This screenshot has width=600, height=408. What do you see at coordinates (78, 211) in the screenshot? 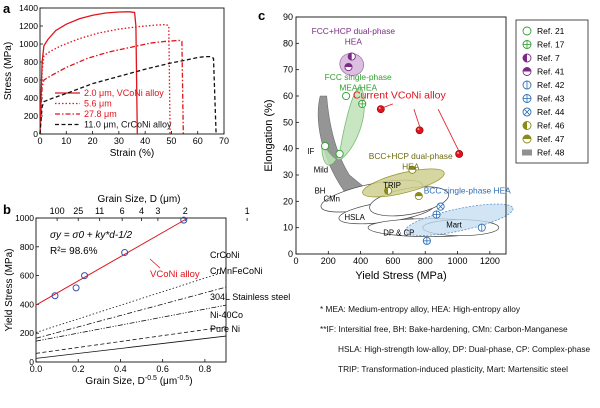
I see `top-tick-label-b: 25` at bounding box center [78, 211].